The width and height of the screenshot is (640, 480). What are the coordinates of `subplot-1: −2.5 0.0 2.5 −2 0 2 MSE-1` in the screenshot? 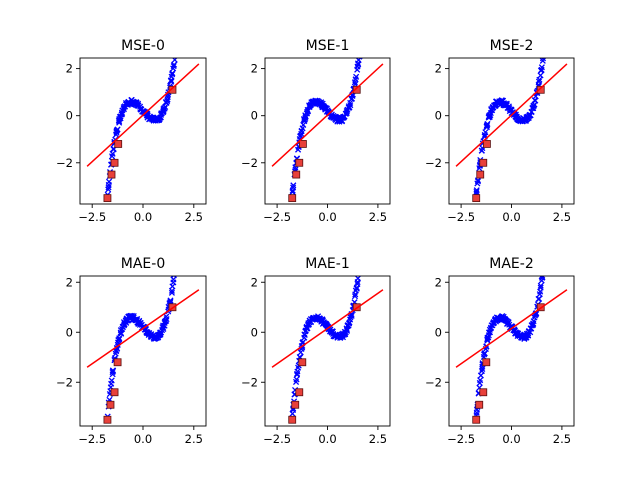 It's located at (316, 131).